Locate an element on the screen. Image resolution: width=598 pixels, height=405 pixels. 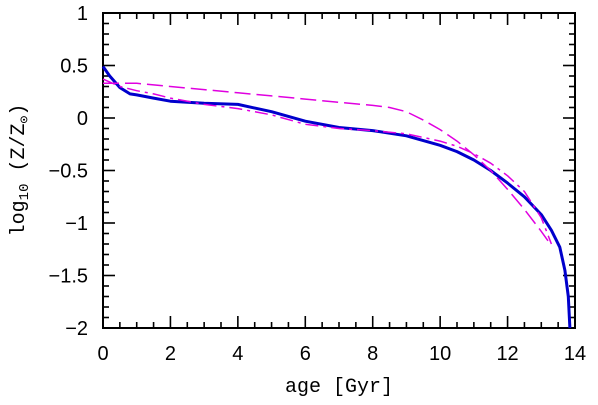
y-tick-label: 0.5 is located at coordinates (74, 67).